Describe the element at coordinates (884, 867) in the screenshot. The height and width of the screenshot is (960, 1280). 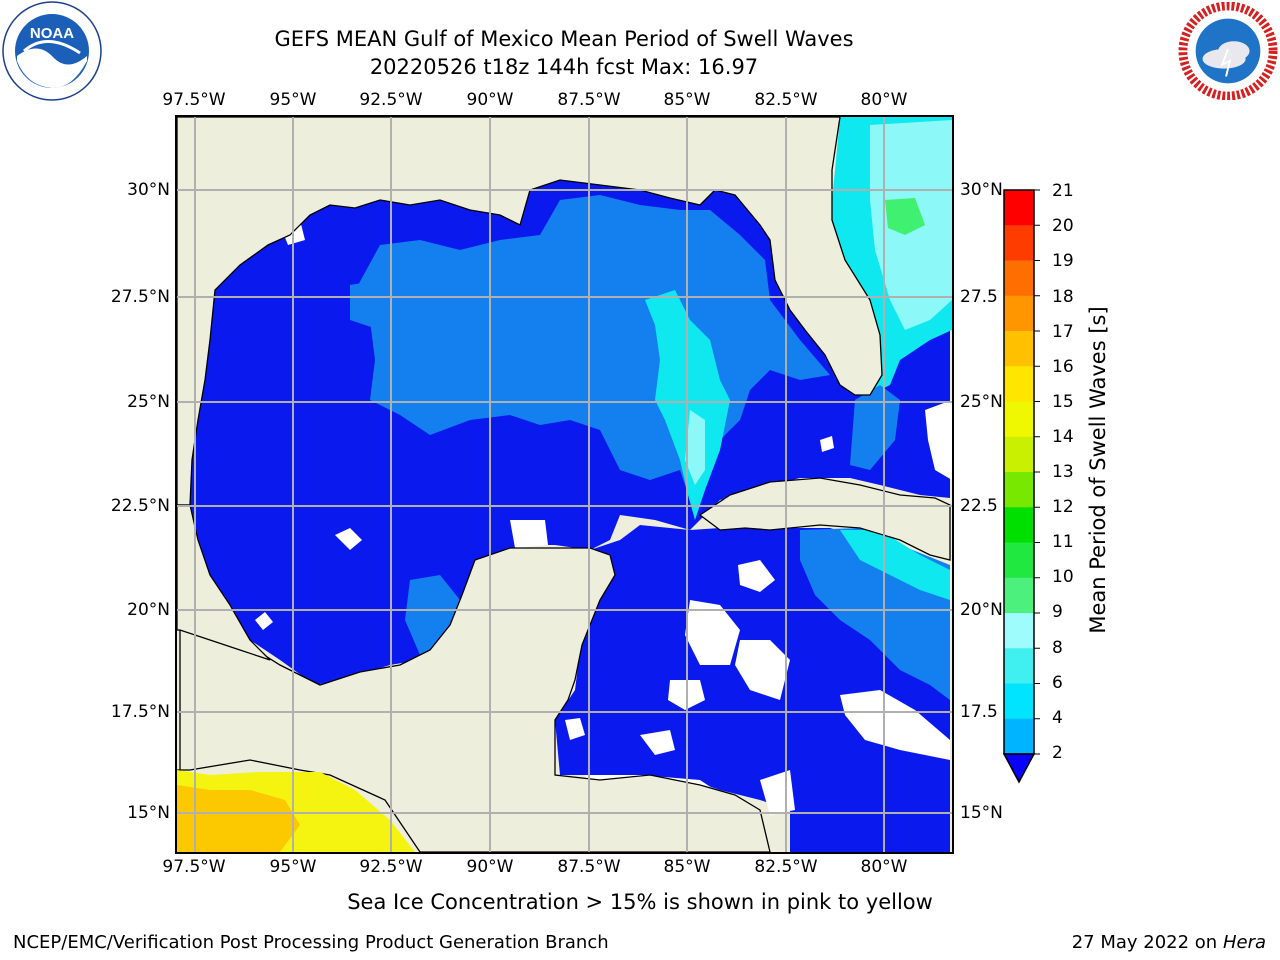
I see `lon-label-bottom: 80°W` at that location.